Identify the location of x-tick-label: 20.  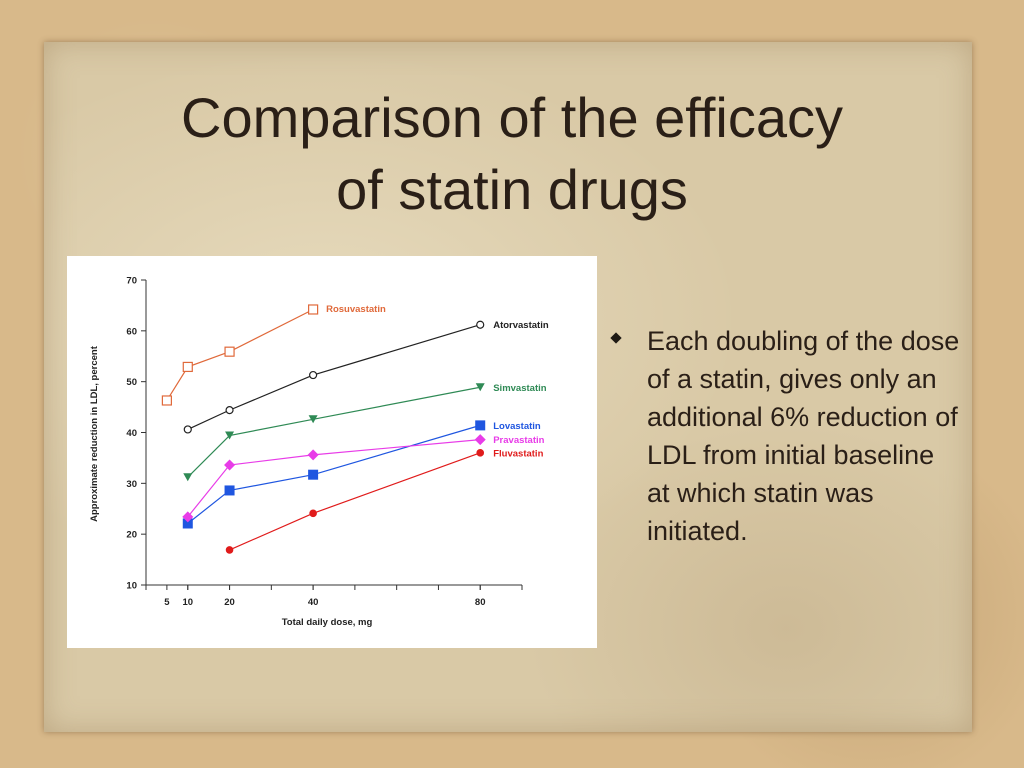
(229, 602).